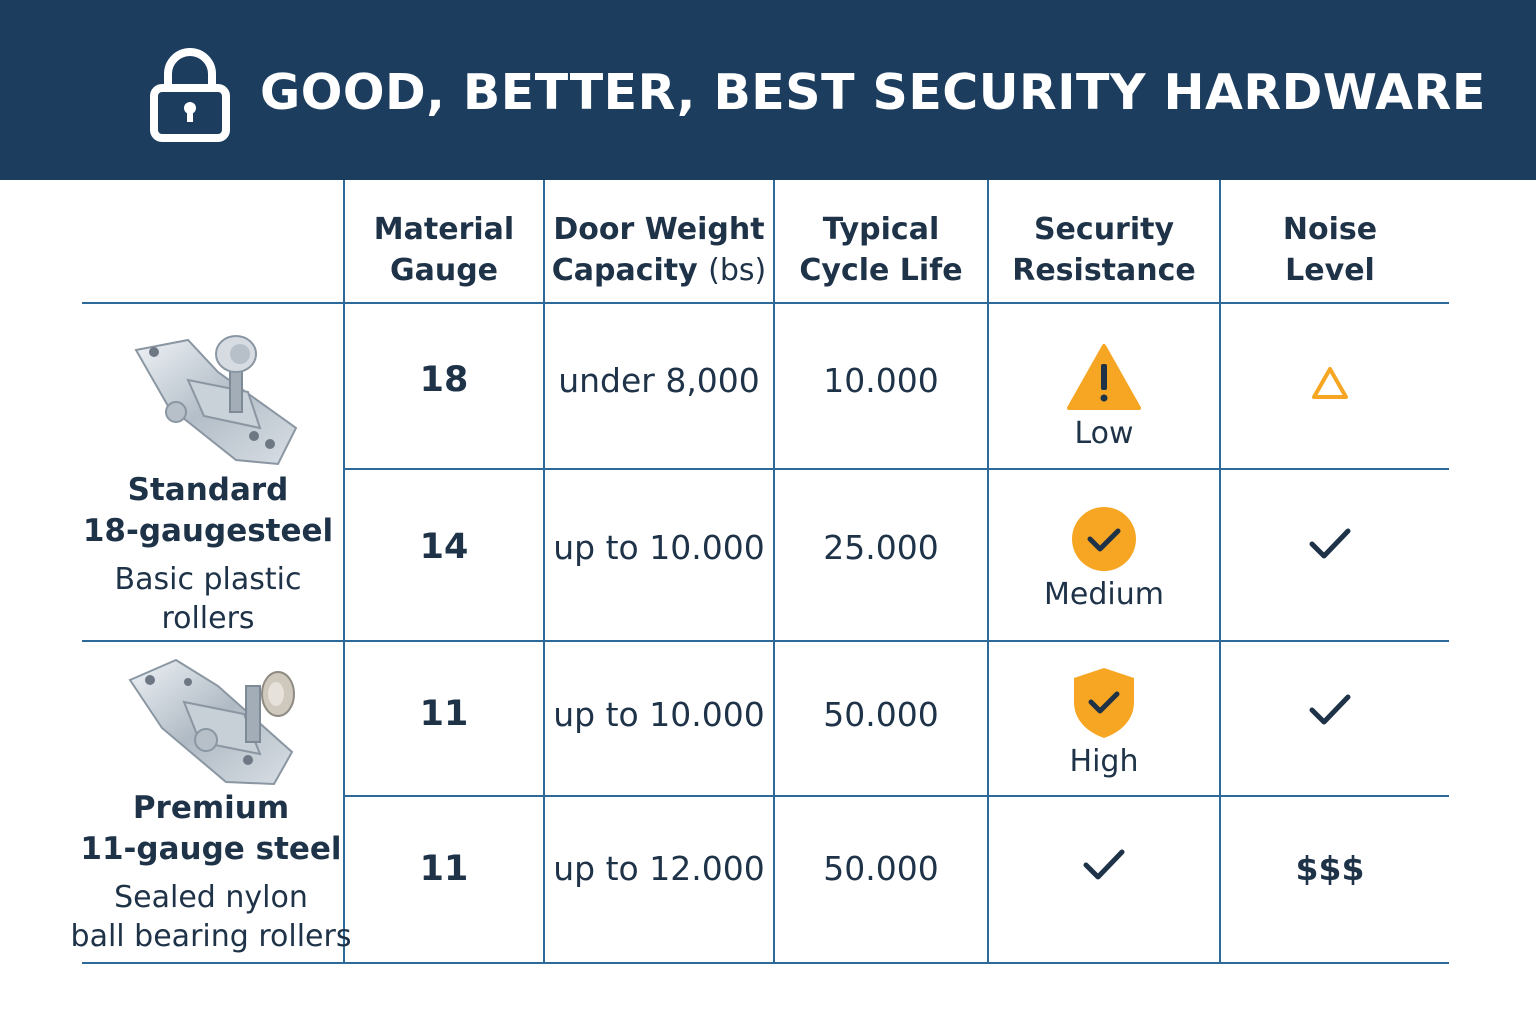 The height and width of the screenshot is (1024, 1536). I want to click on row3-gauge: 11, so click(444, 714).